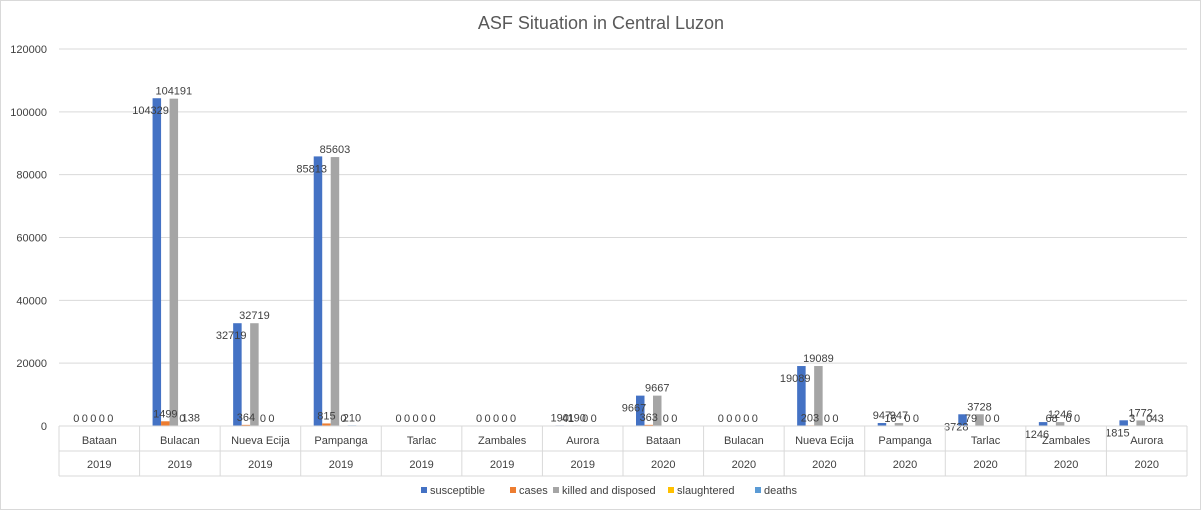  Describe the element at coordinates (663, 441) in the screenshot. I see `x-category-label: Bataan` at that location.